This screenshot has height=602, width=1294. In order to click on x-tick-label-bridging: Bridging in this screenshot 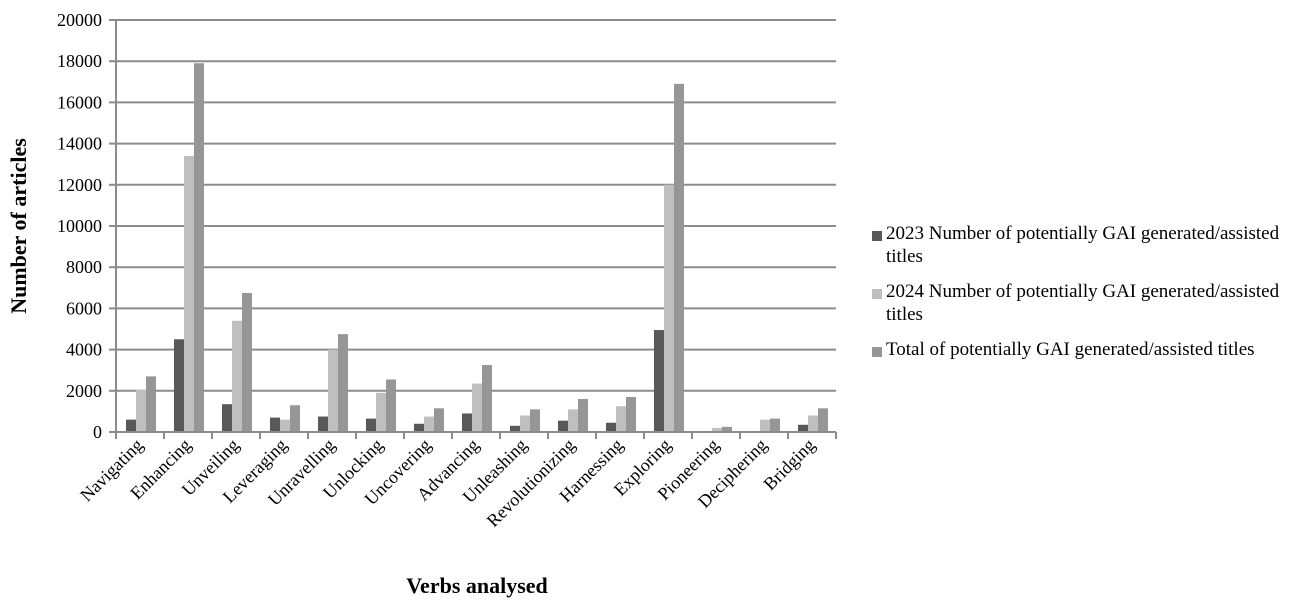, I will do `click(788, 464)`.